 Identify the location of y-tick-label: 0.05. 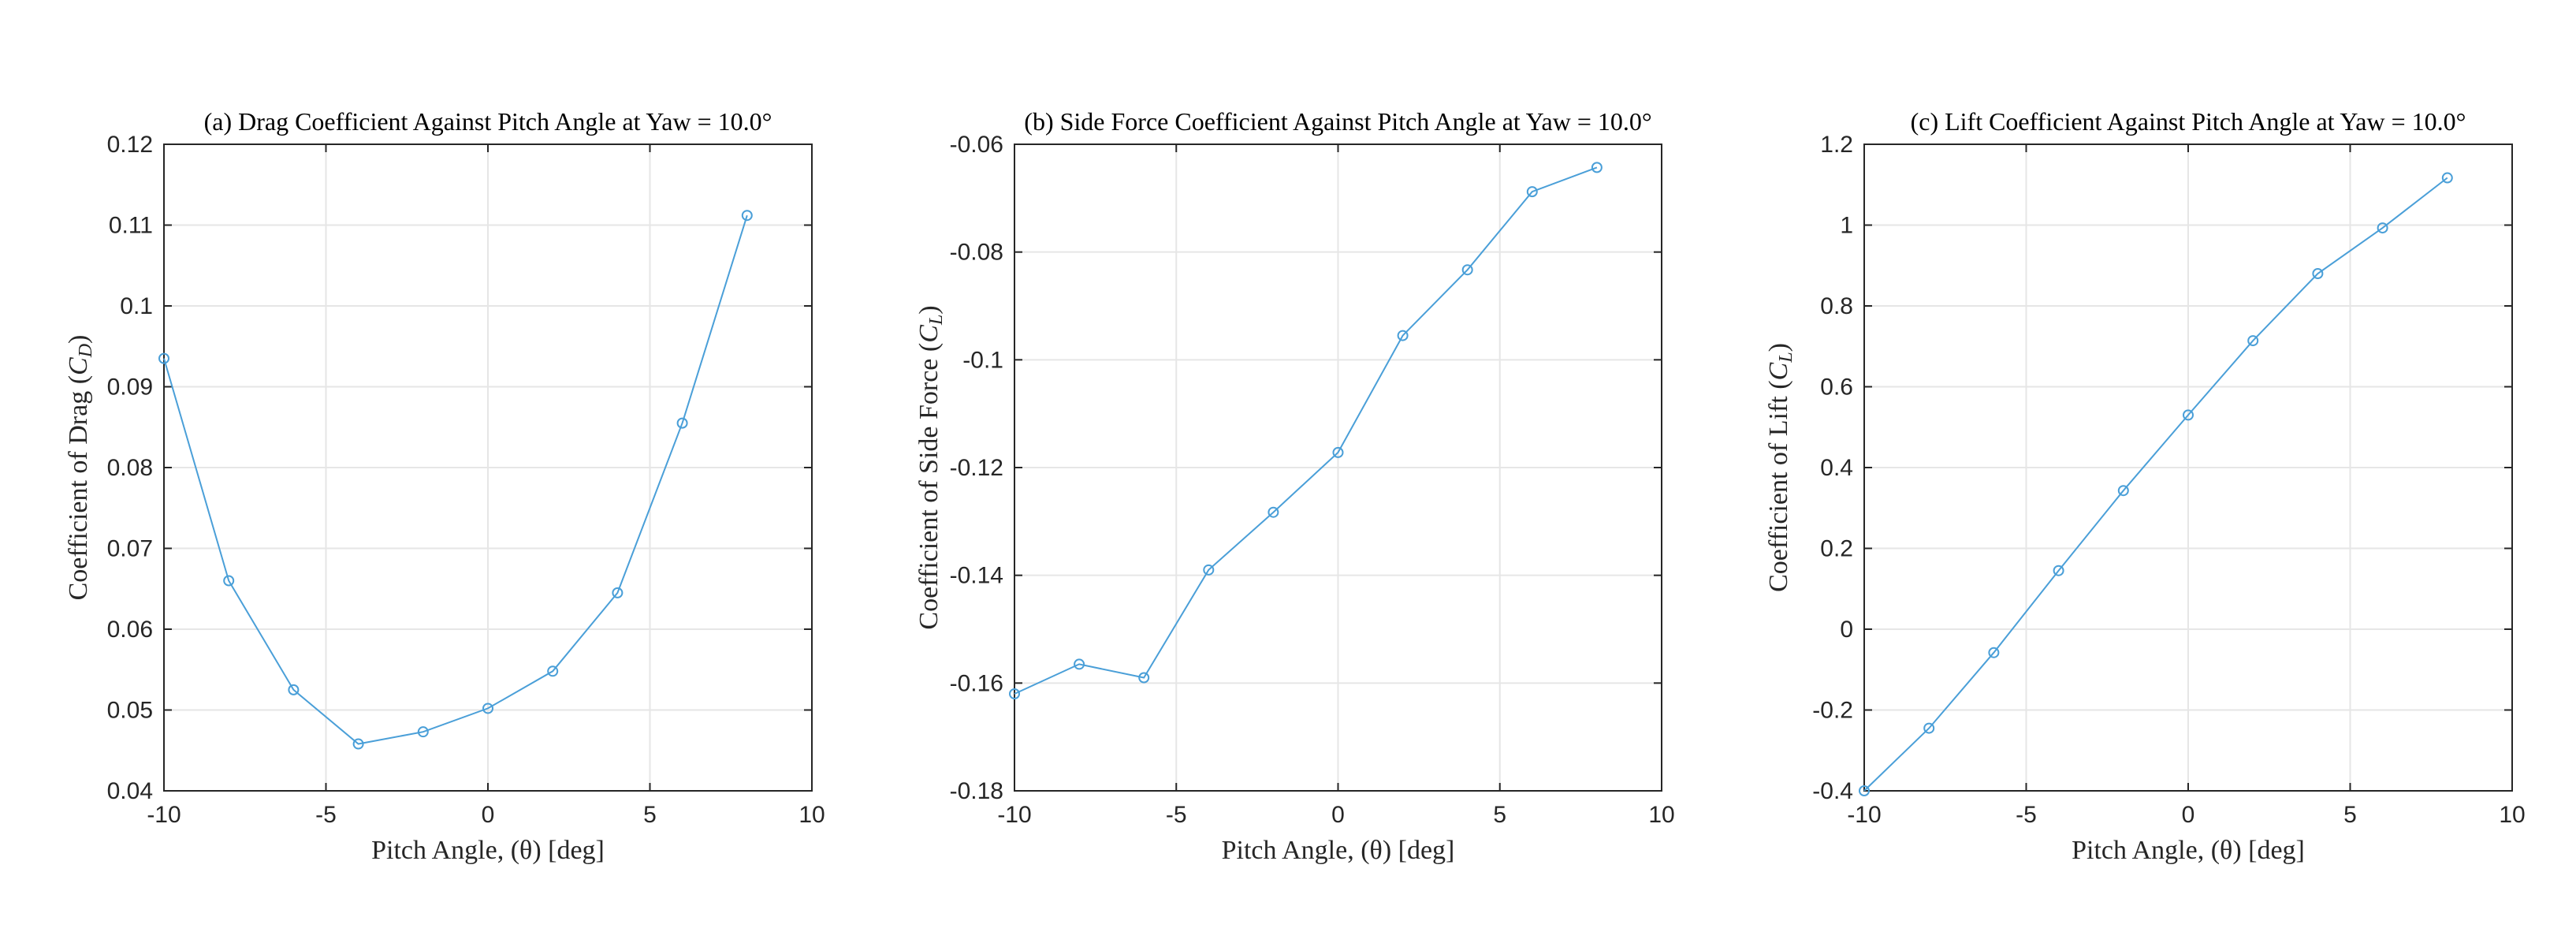
(130, 711).